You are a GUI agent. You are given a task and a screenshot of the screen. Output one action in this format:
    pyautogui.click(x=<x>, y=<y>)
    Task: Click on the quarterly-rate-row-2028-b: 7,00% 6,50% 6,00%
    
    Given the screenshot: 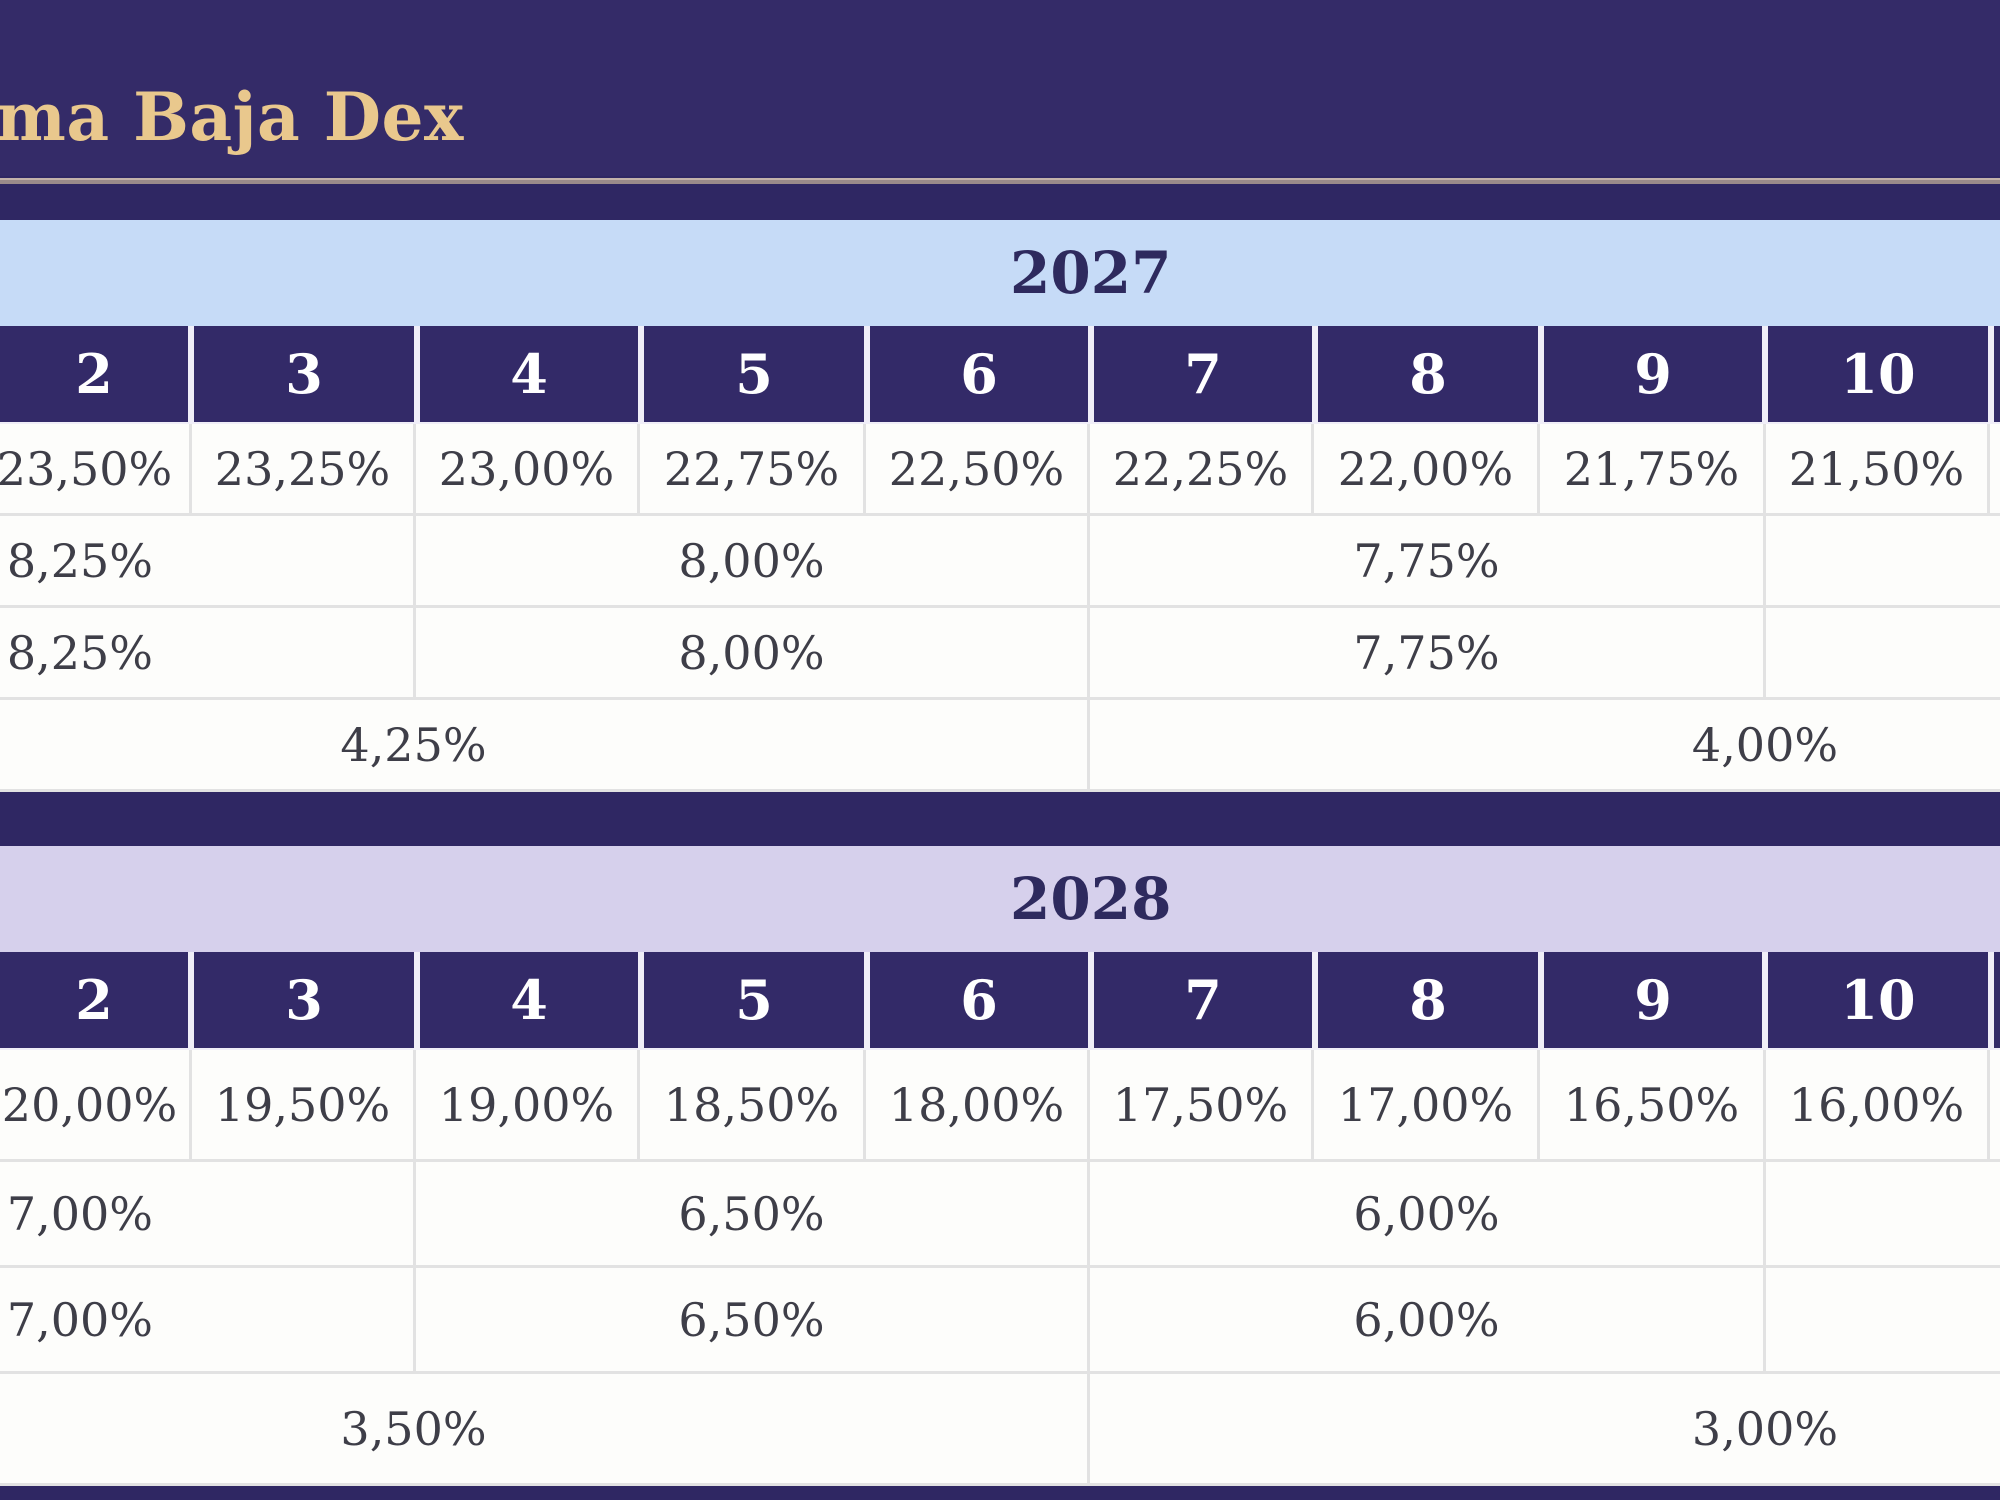 What is the action you would take?
    pyautogui.click(x=1000, y=1321)
    